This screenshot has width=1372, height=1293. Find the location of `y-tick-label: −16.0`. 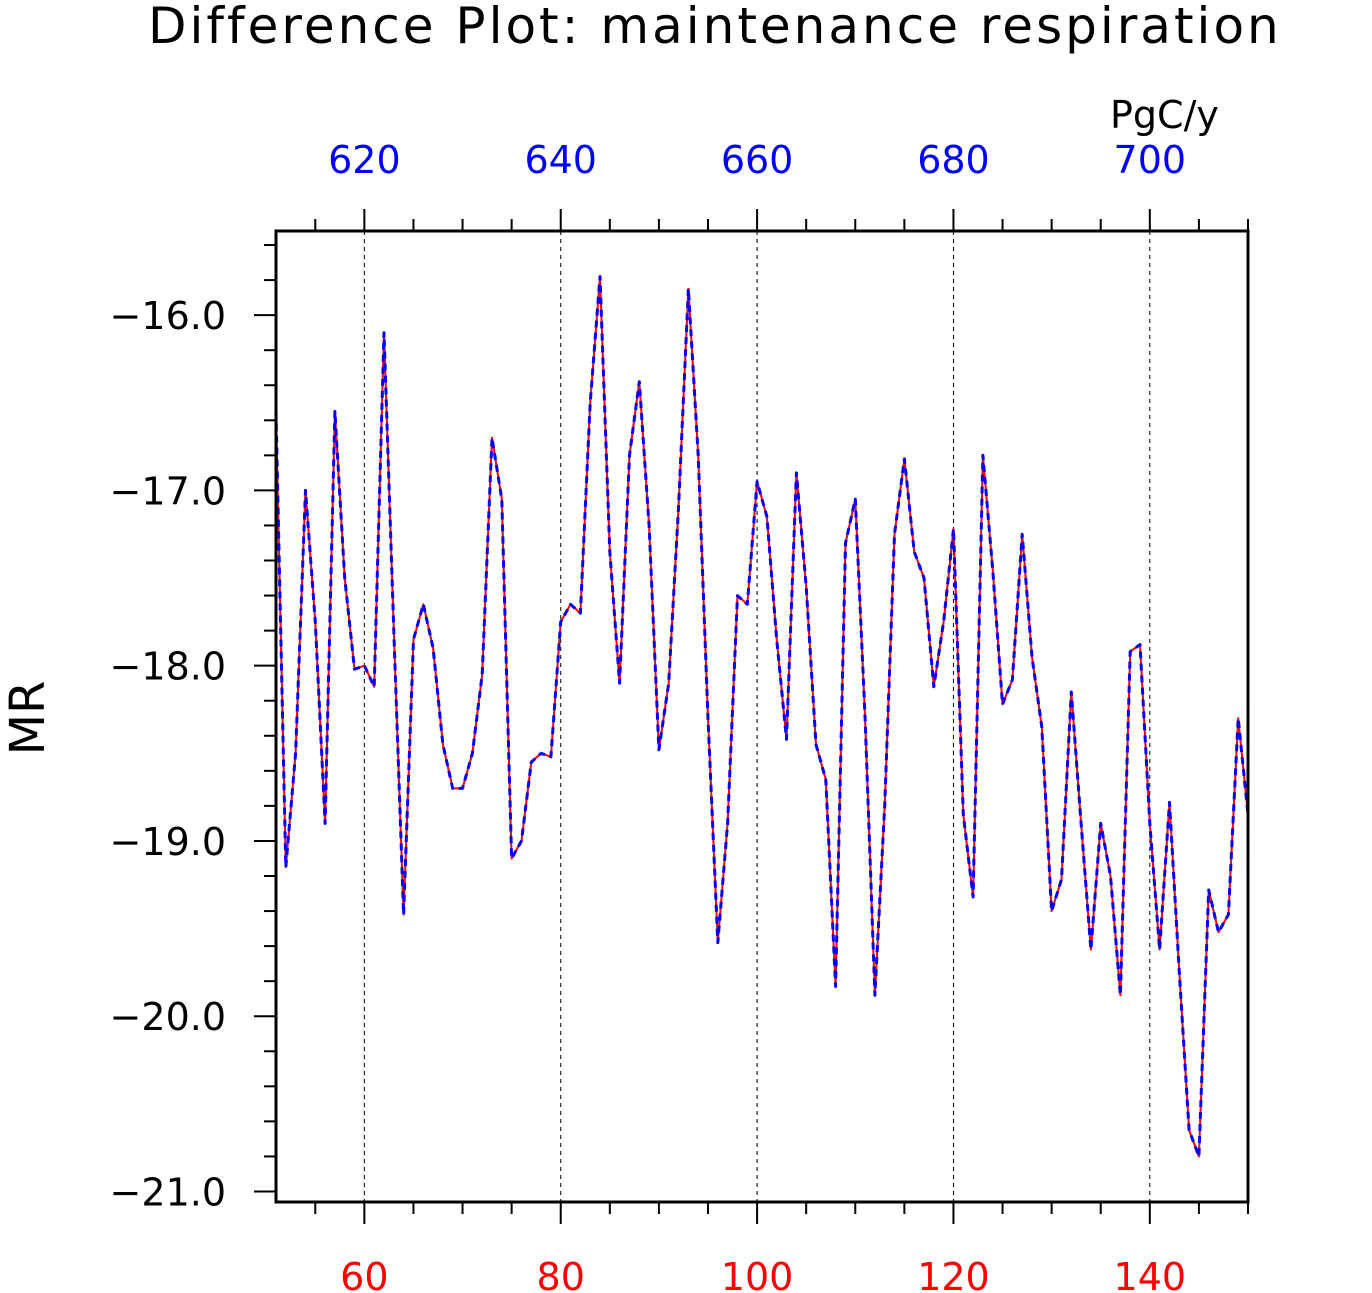

y-tick-label: −16.0 is located at coordinates (168, 316).